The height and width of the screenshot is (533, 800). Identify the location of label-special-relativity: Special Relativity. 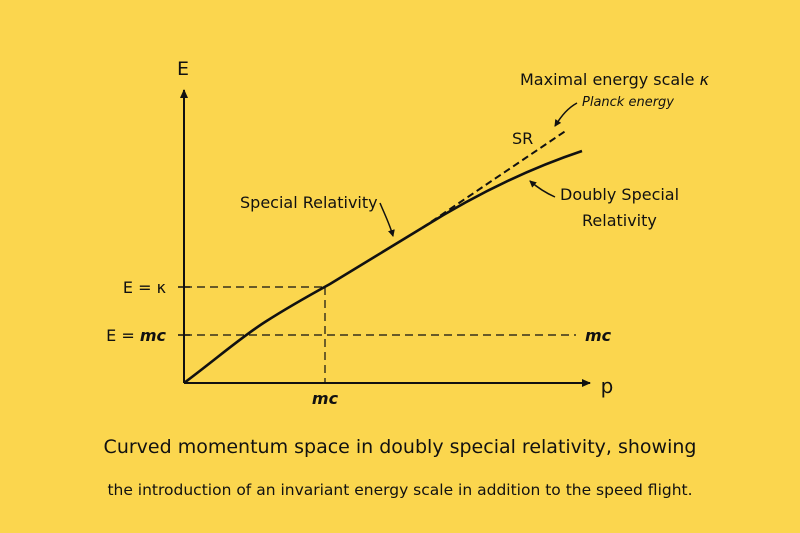
(309, 202).